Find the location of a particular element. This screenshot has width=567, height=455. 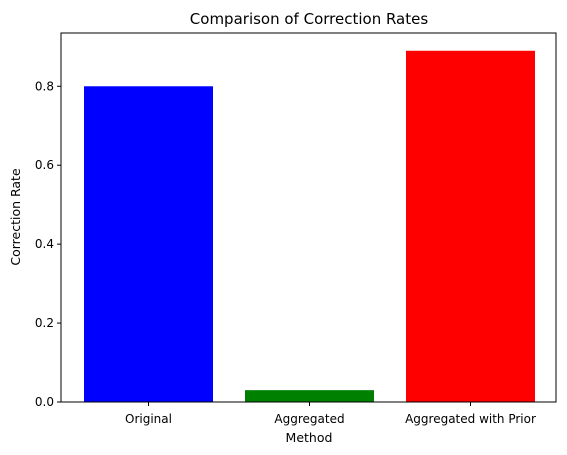

y-axis-label: Correction Rate is located at coordinates (15, 217).